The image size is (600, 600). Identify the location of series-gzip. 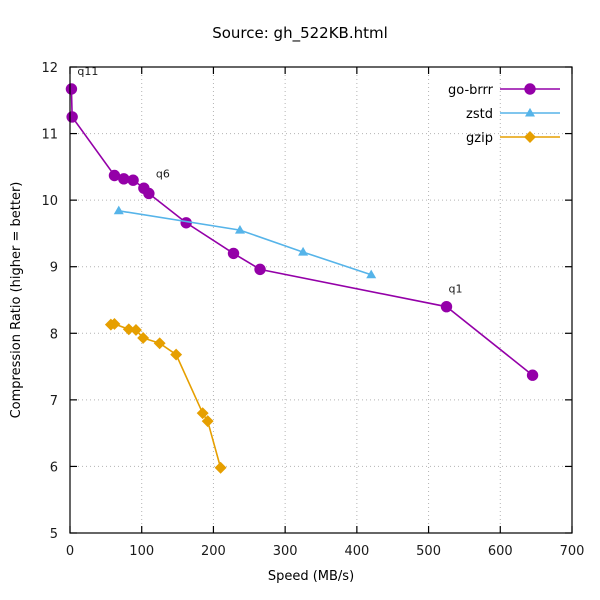
(165, 396).